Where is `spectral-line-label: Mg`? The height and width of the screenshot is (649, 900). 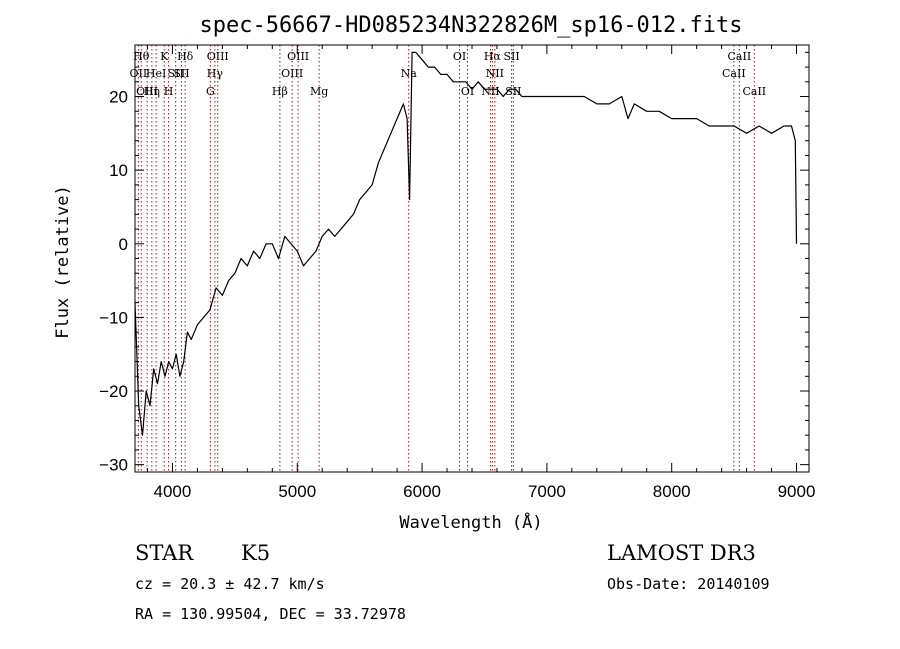 spectral-line-label: Mg is located at coordinates (319, 91).